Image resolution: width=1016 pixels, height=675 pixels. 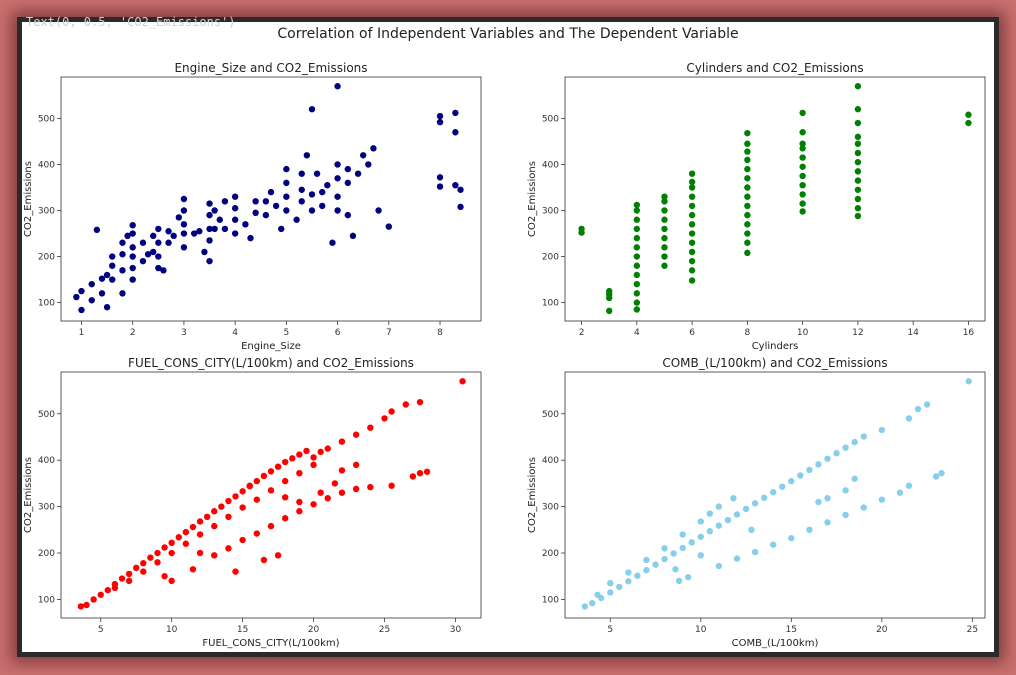 I want to click on x-tick-label: 10, so click(x=172, y=630).